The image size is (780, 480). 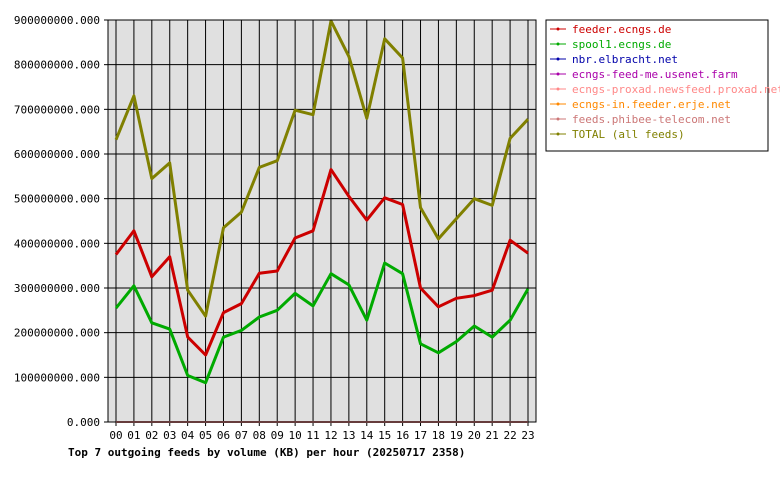 What do you see at coordinates (348, 435) in the screenshot?
I see `x-tick-label: 13` at bounding box center [348, 435].